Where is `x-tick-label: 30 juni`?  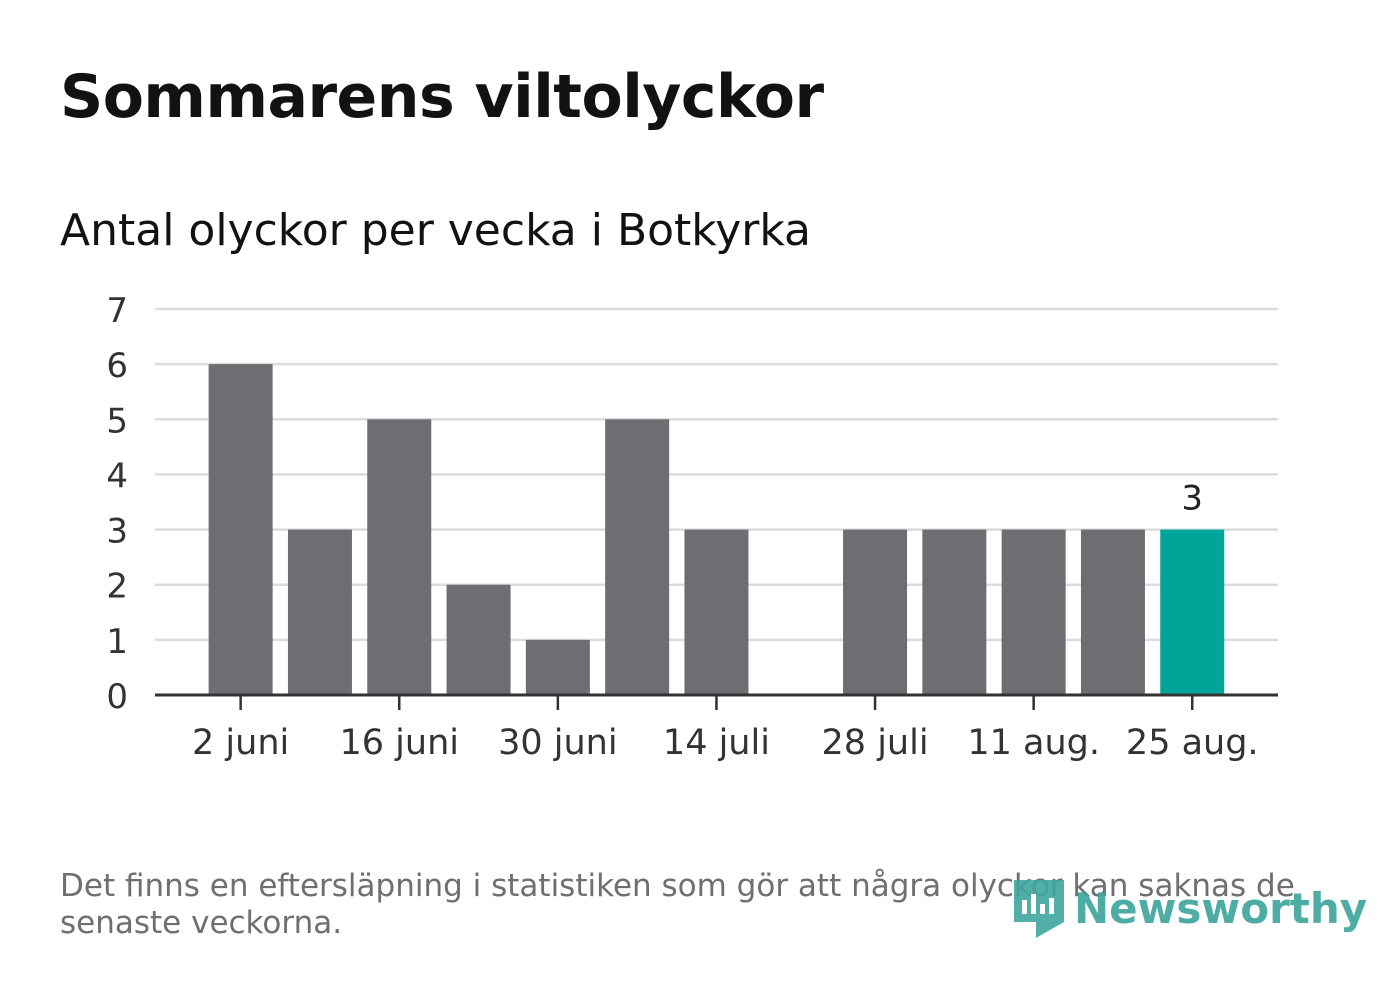
x-tick-label: 30 juni is located at coordinates (557, 743).